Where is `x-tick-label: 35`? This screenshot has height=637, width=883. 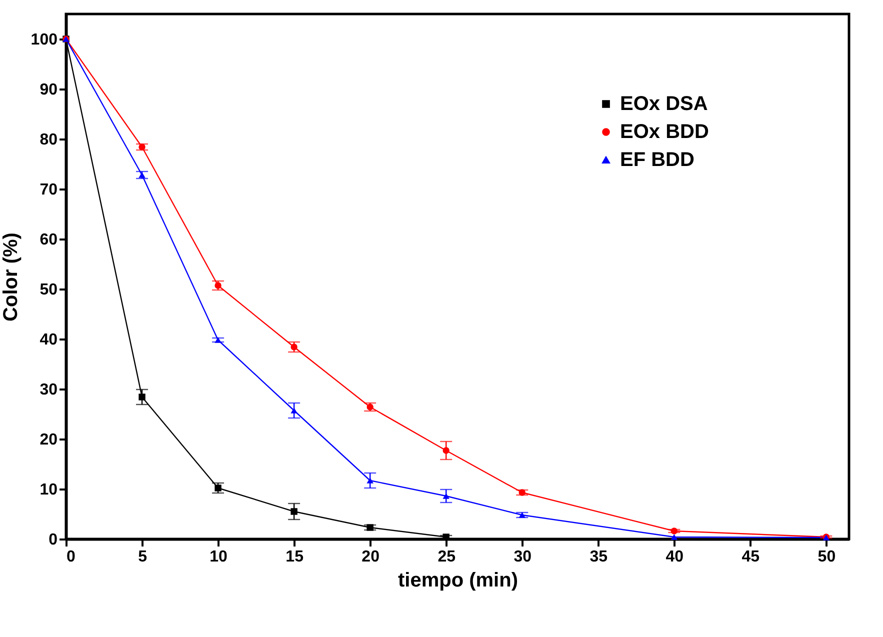
x-tick-label: 35 is located at coordinates (599, 557).